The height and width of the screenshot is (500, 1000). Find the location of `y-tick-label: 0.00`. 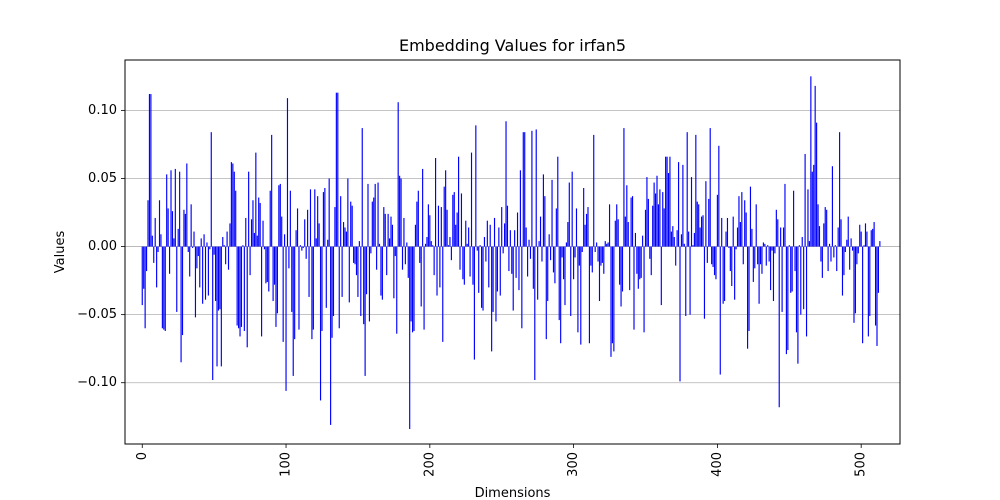

y-tick-label: 0.00 is located at coordinates (102, 246).